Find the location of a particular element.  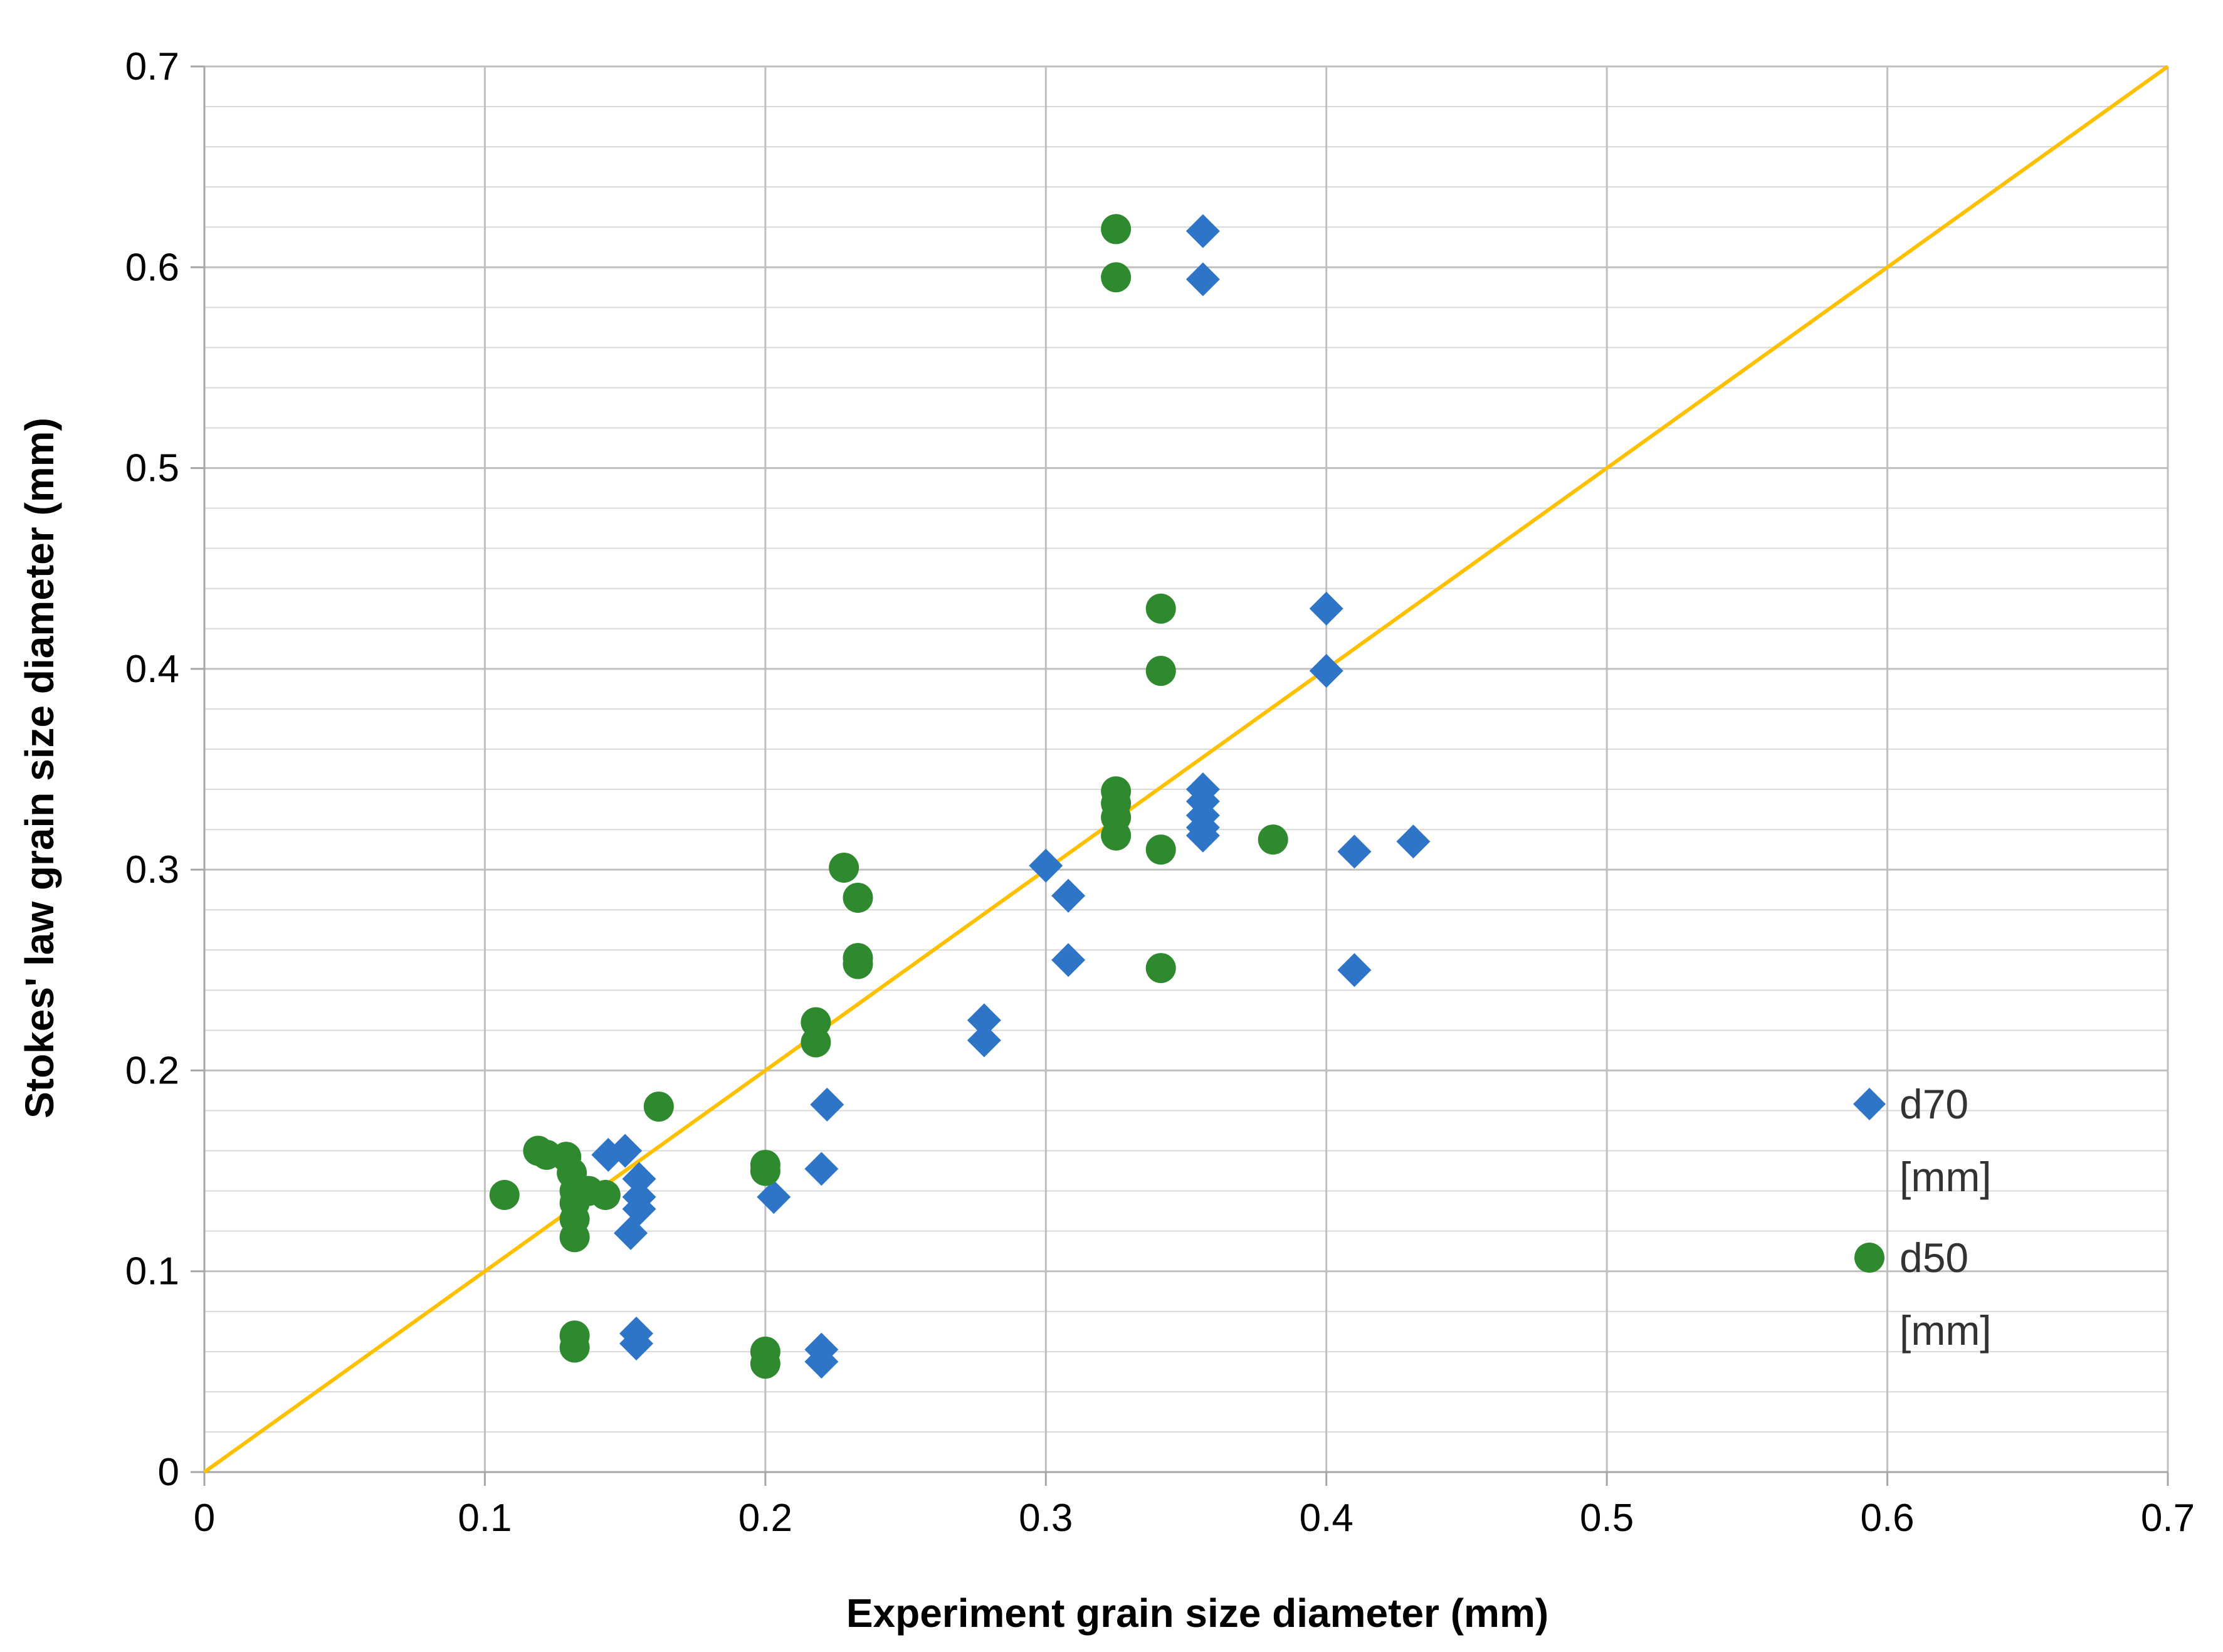

y-tick-label: 0.6 is located at coordinates (152, 267).